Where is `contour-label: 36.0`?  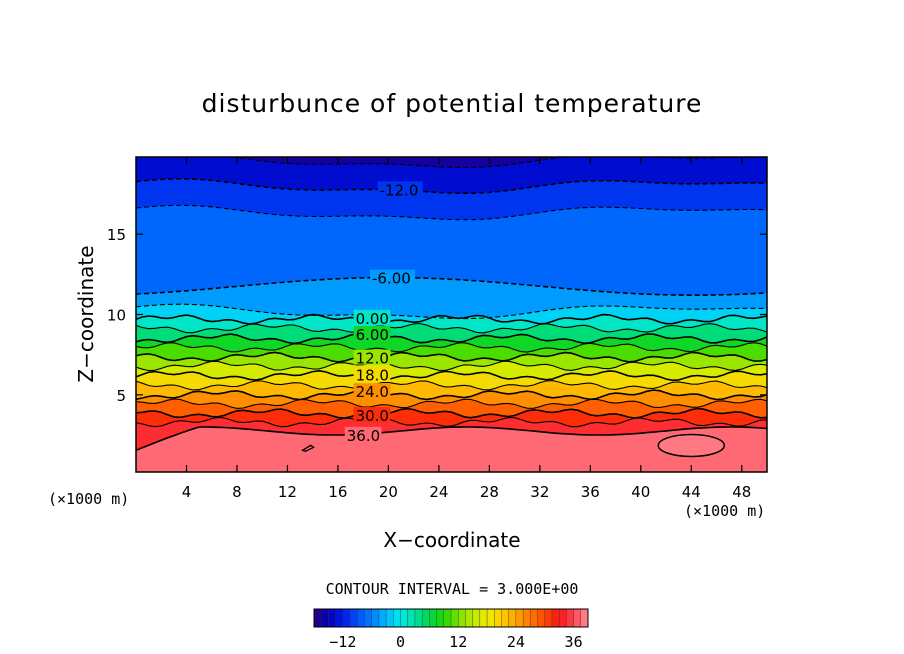 contour-label: 36.0 is located at coordinates (363, 436).